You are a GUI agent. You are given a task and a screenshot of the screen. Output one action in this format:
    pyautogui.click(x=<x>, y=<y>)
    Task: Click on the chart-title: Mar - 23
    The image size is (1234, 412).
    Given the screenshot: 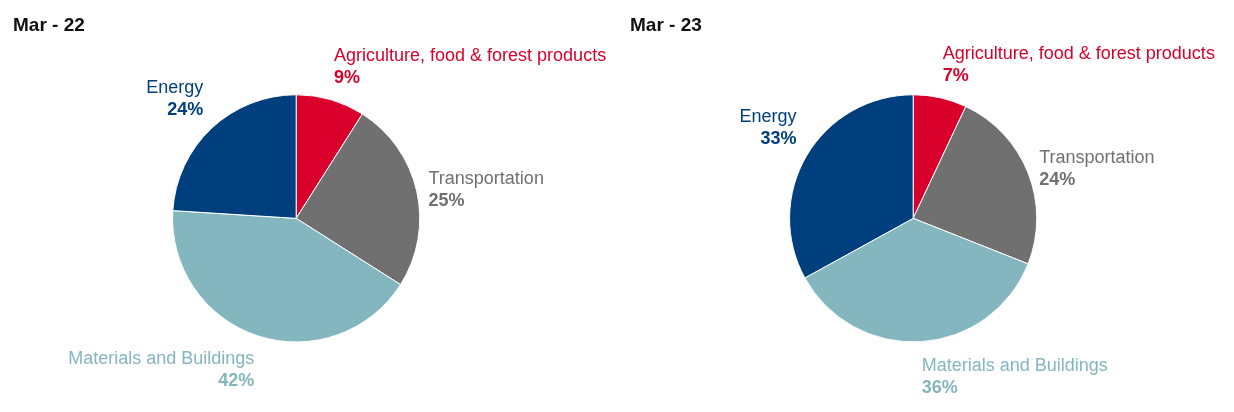 What is the action you would take?
    pyautogui.click(x=666, y=24)
    